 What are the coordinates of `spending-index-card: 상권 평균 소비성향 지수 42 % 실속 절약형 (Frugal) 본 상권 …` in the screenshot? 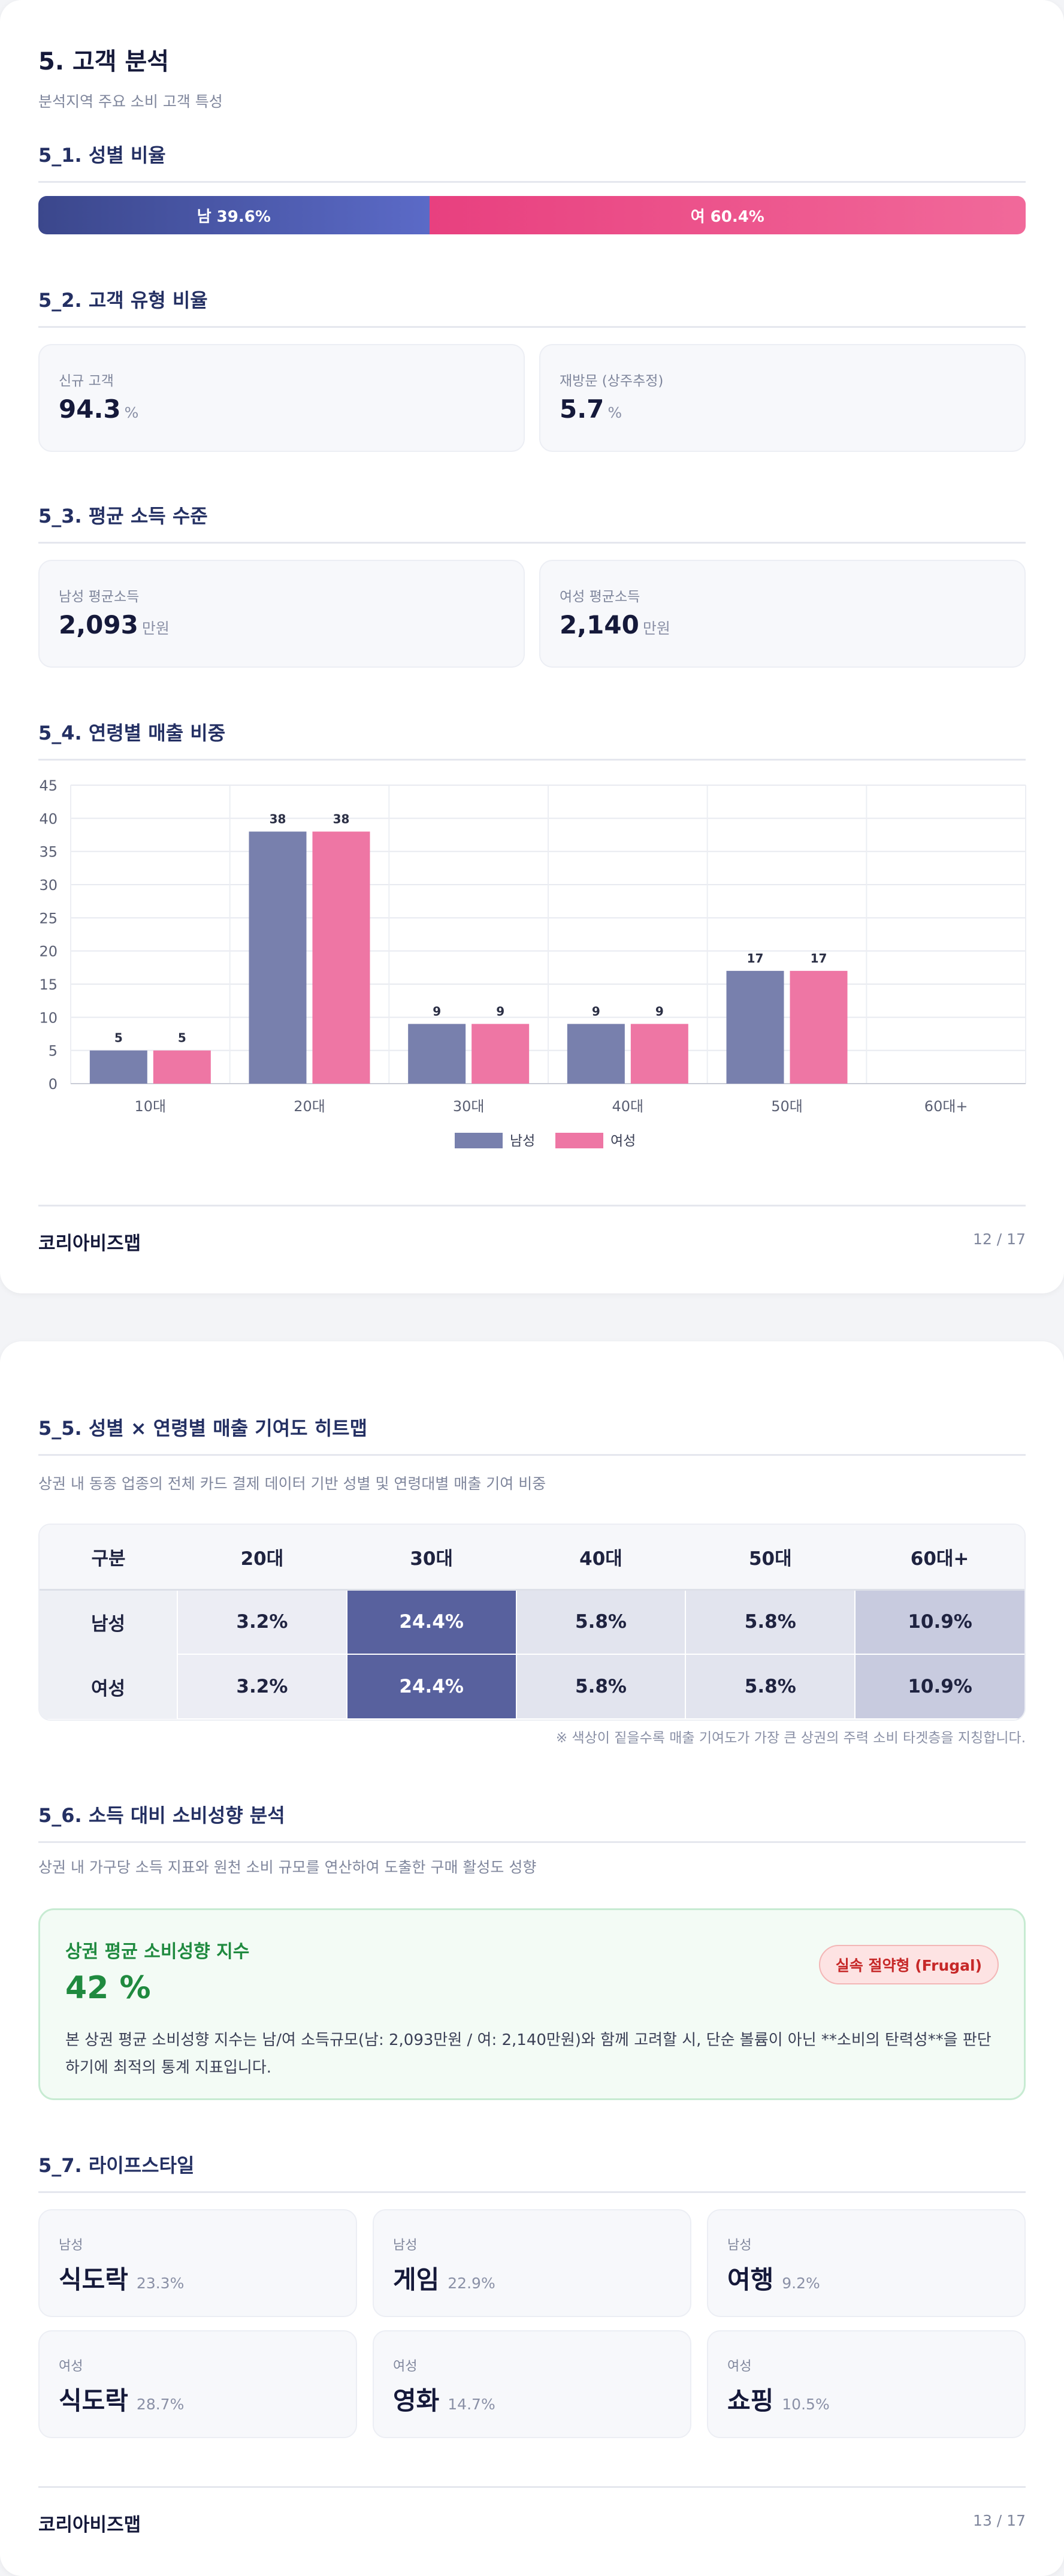 It's located at (532, 2004).